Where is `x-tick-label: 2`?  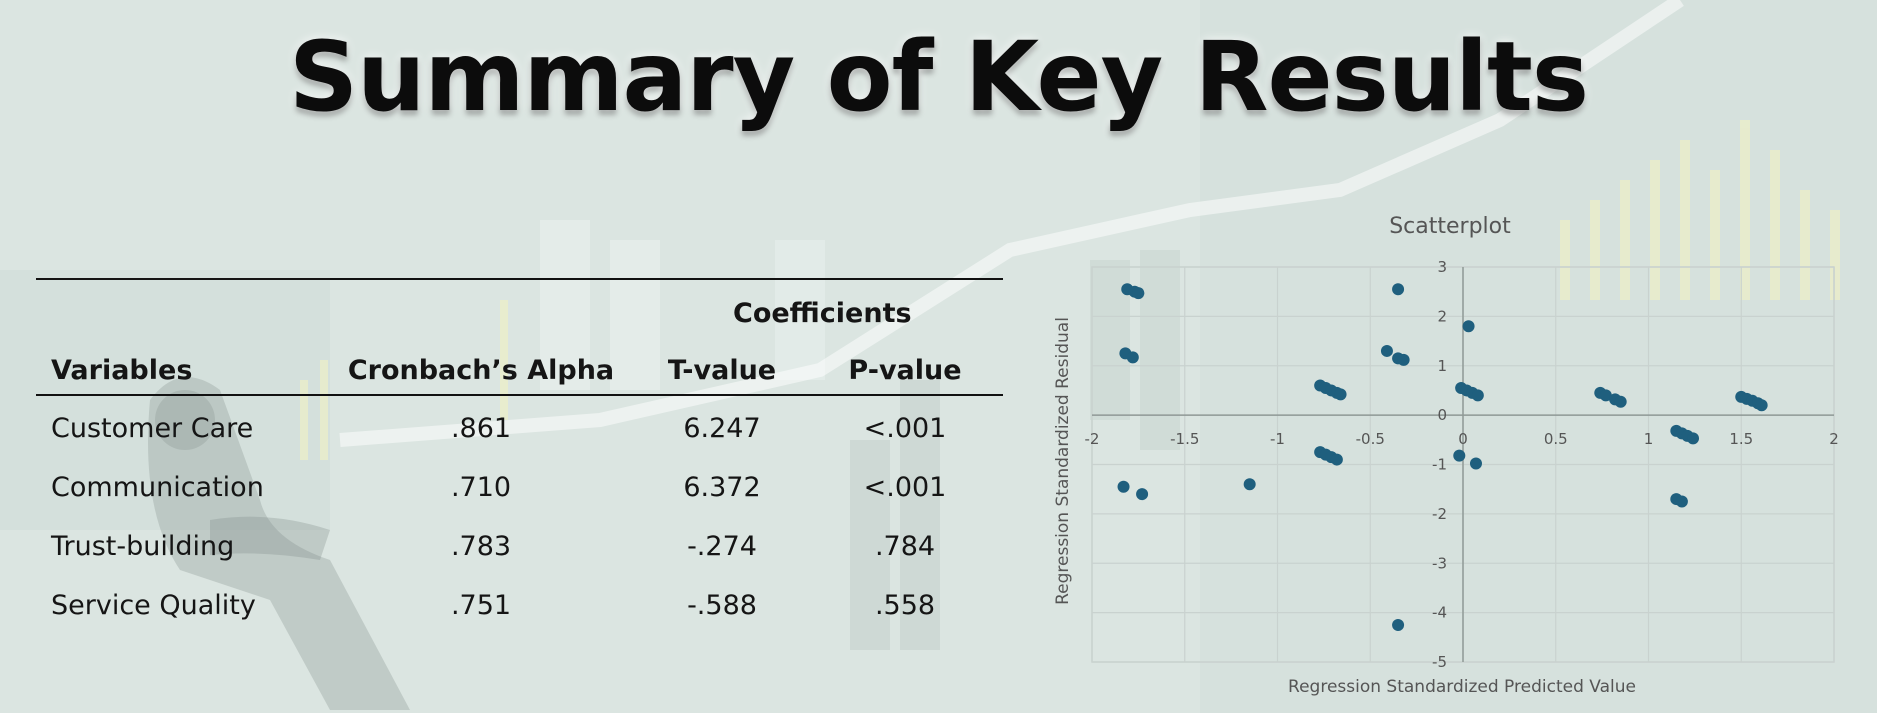
x-tick-label: 2 is located at coordinates (1834, 439).